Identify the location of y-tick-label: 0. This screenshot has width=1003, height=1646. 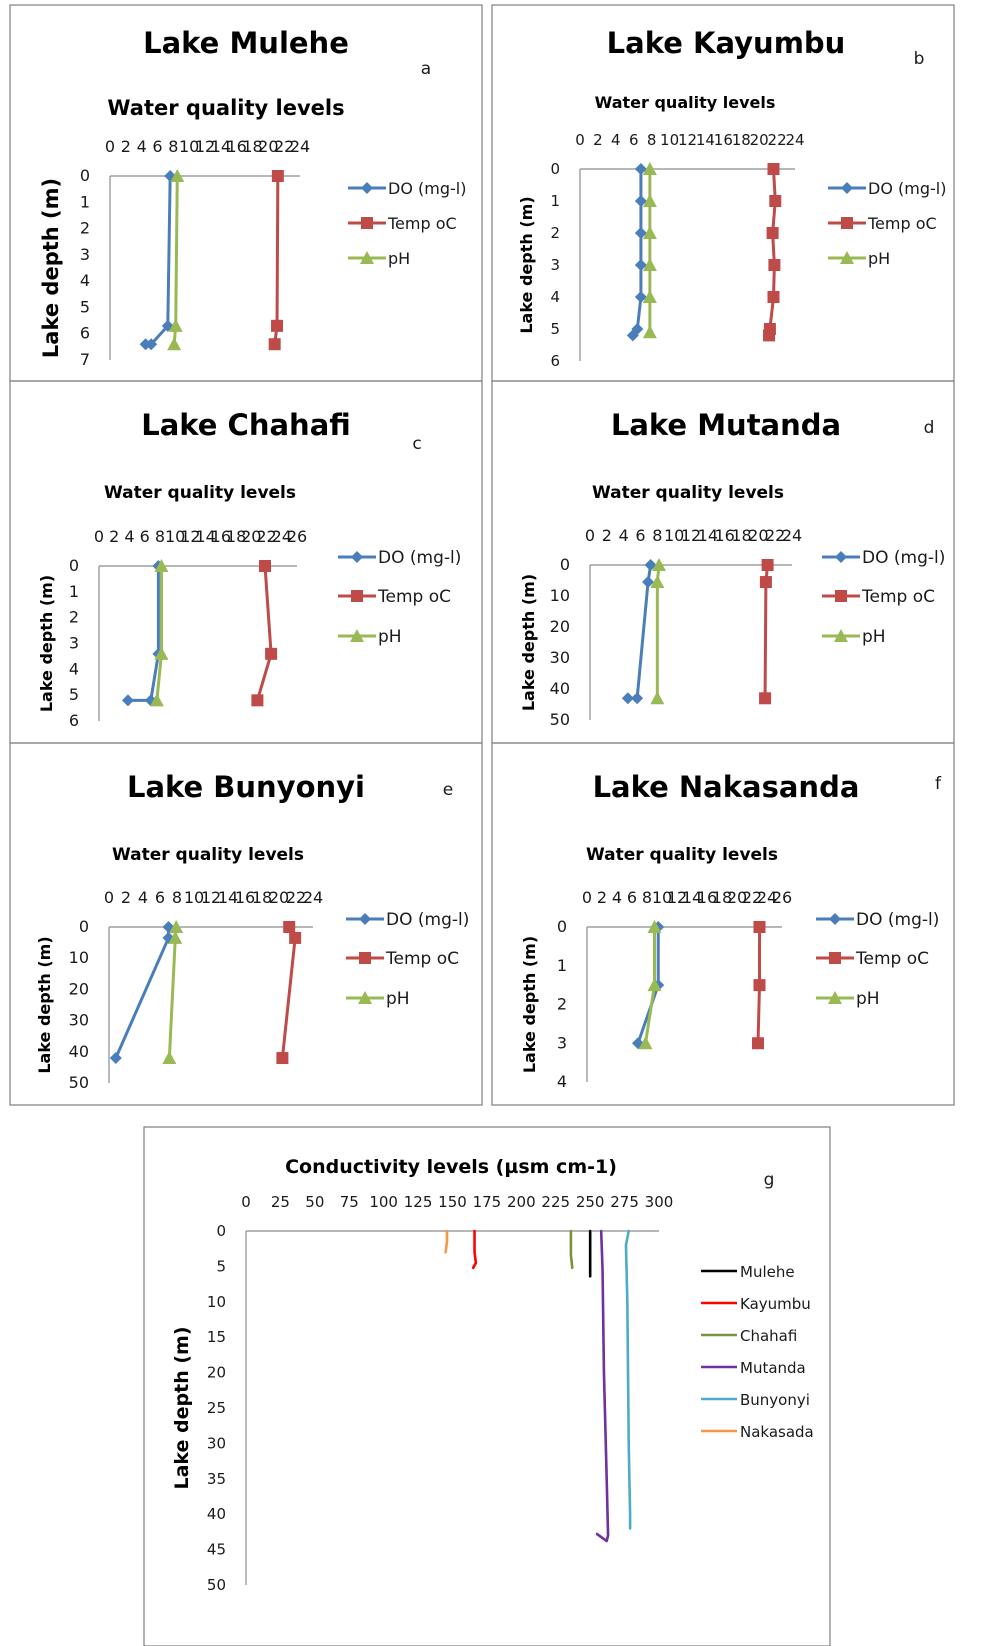
(85, 175).